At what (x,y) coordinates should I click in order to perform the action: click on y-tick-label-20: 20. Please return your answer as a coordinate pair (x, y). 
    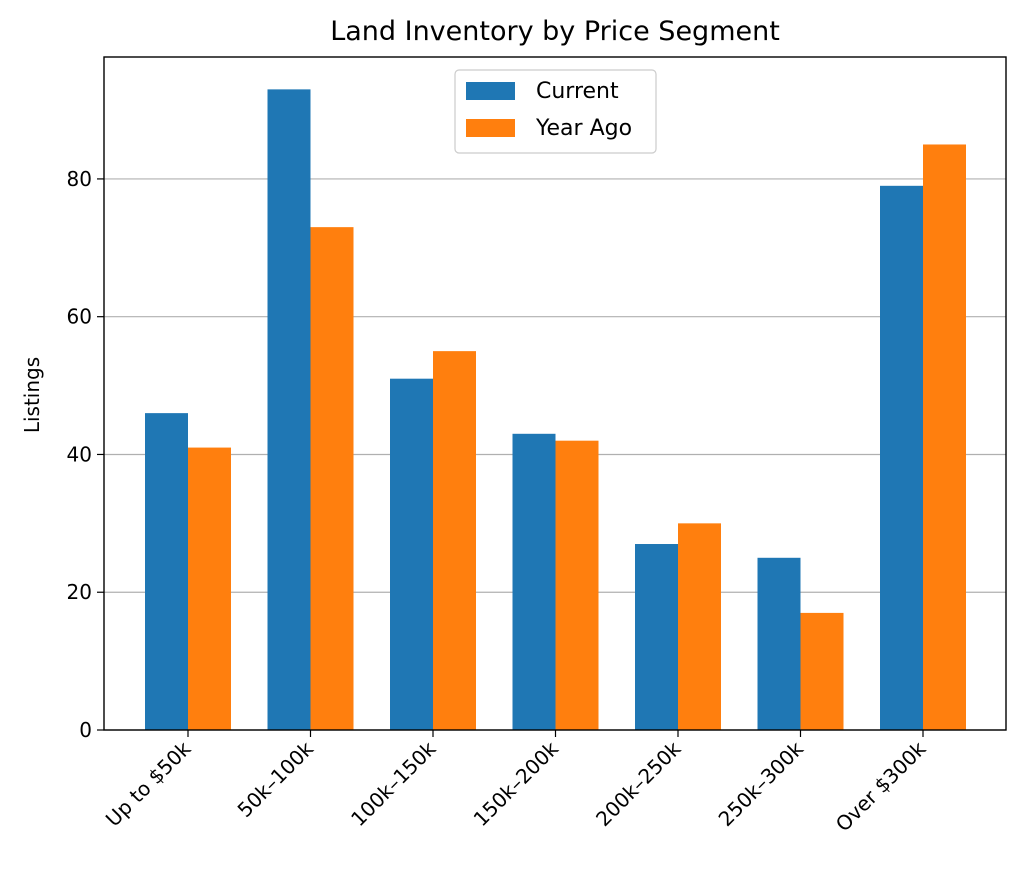
    Looking at the image, I should click on (79, 592).